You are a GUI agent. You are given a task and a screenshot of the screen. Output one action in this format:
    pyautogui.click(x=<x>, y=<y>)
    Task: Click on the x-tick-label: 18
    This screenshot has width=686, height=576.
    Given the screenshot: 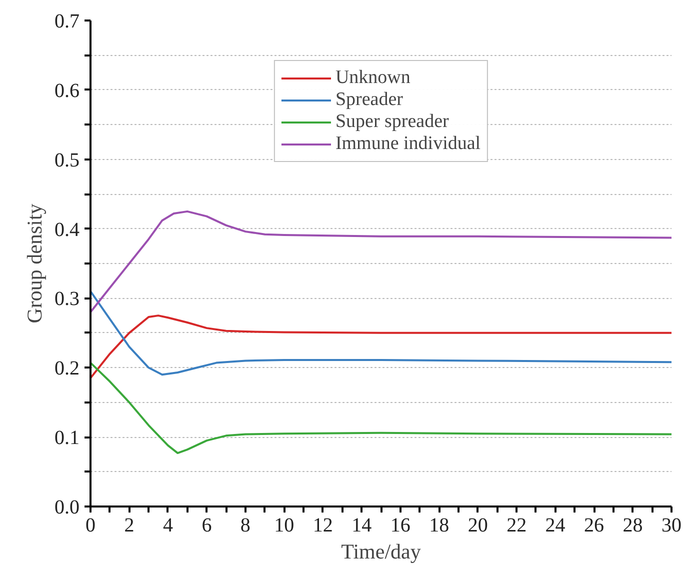 What is the action you would take?
    pyautogui.click(x=439, y=525)
    